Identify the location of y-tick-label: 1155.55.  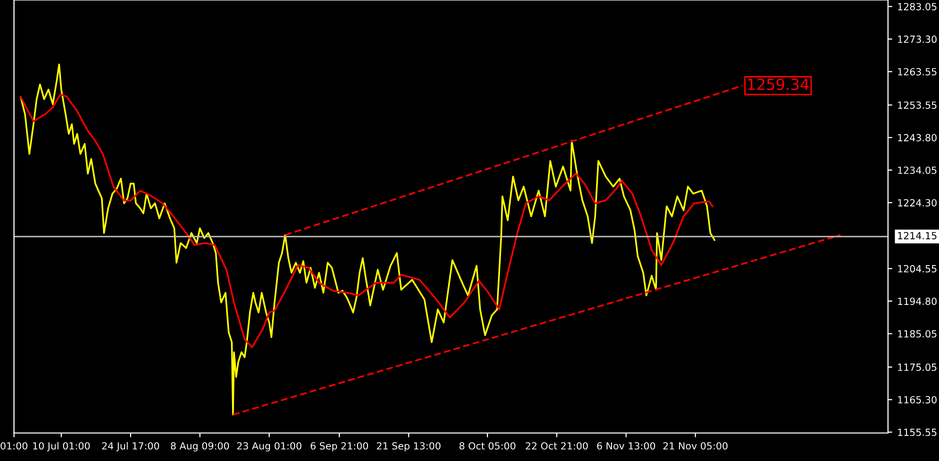
(917, 432).